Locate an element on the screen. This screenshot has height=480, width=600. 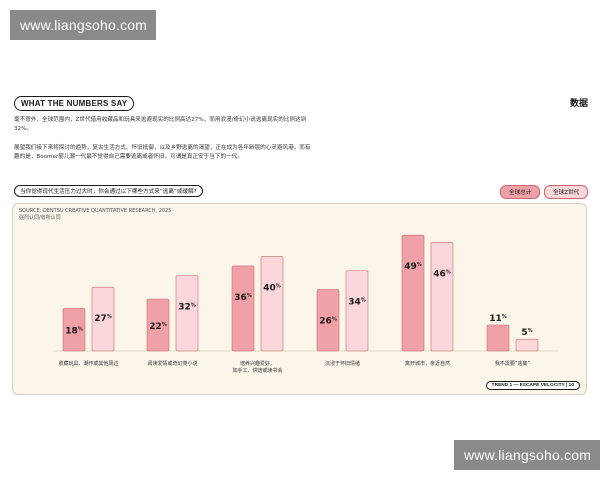
category-label: 收藏玩具、潮作或其他周边 is located at coordinates (88, 363).